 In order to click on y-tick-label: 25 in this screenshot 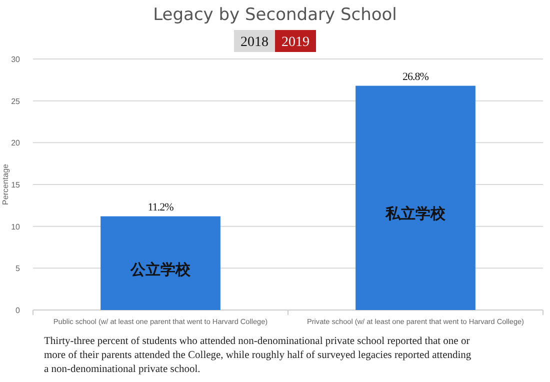, I will do `click(16, 101)`.